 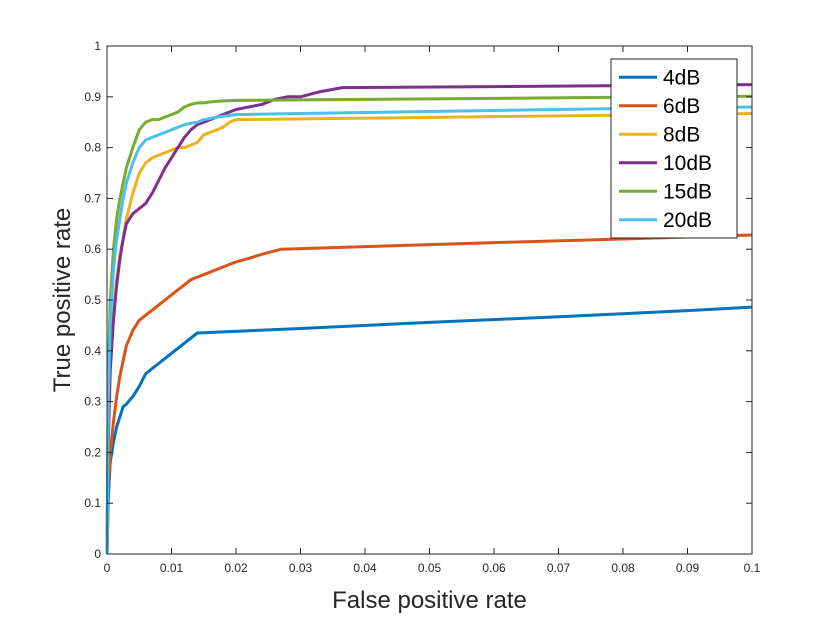 I want to click on y-tick-label: 0.3, so click(x=92, y=402).